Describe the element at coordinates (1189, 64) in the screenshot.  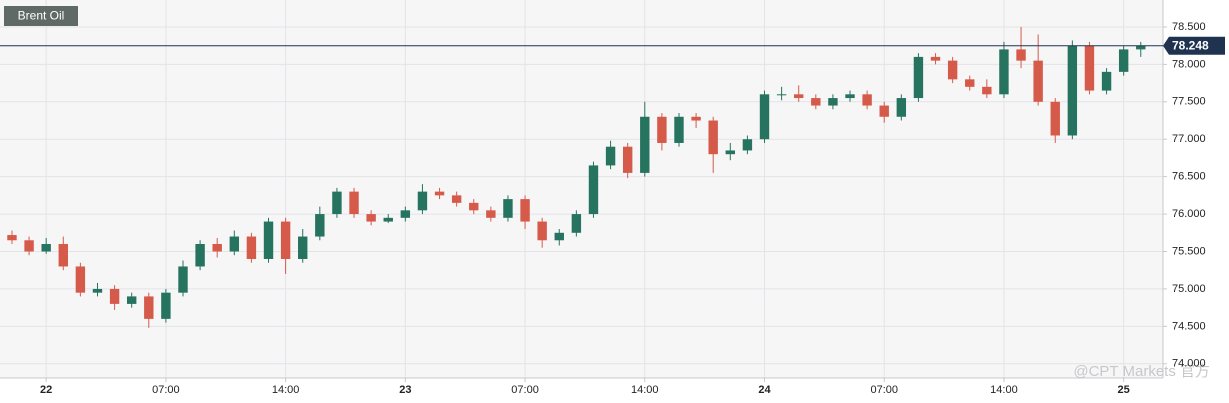
I see `y-tick-label: 78.000` at that location.